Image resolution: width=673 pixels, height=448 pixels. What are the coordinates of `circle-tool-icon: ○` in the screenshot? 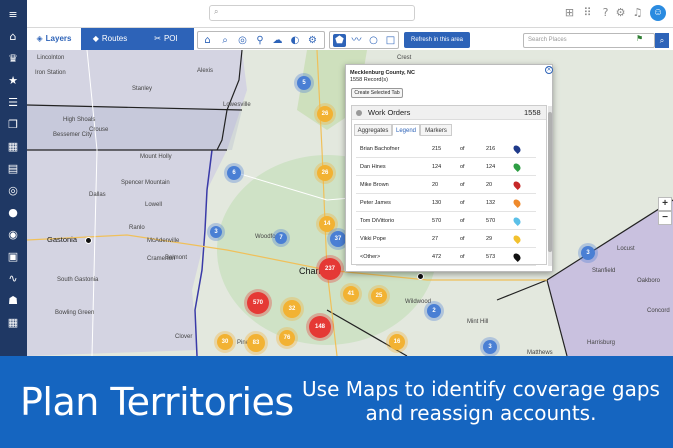 It's located at (373, 40).